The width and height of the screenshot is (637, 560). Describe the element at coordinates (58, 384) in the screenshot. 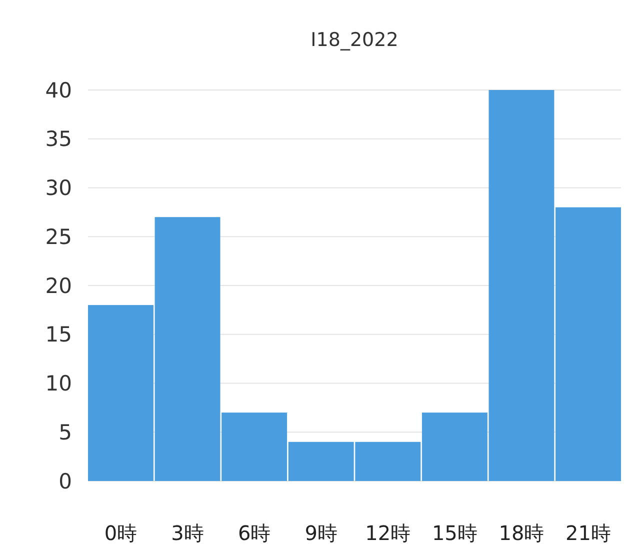

I see `y-tick-label: 10` at that location.